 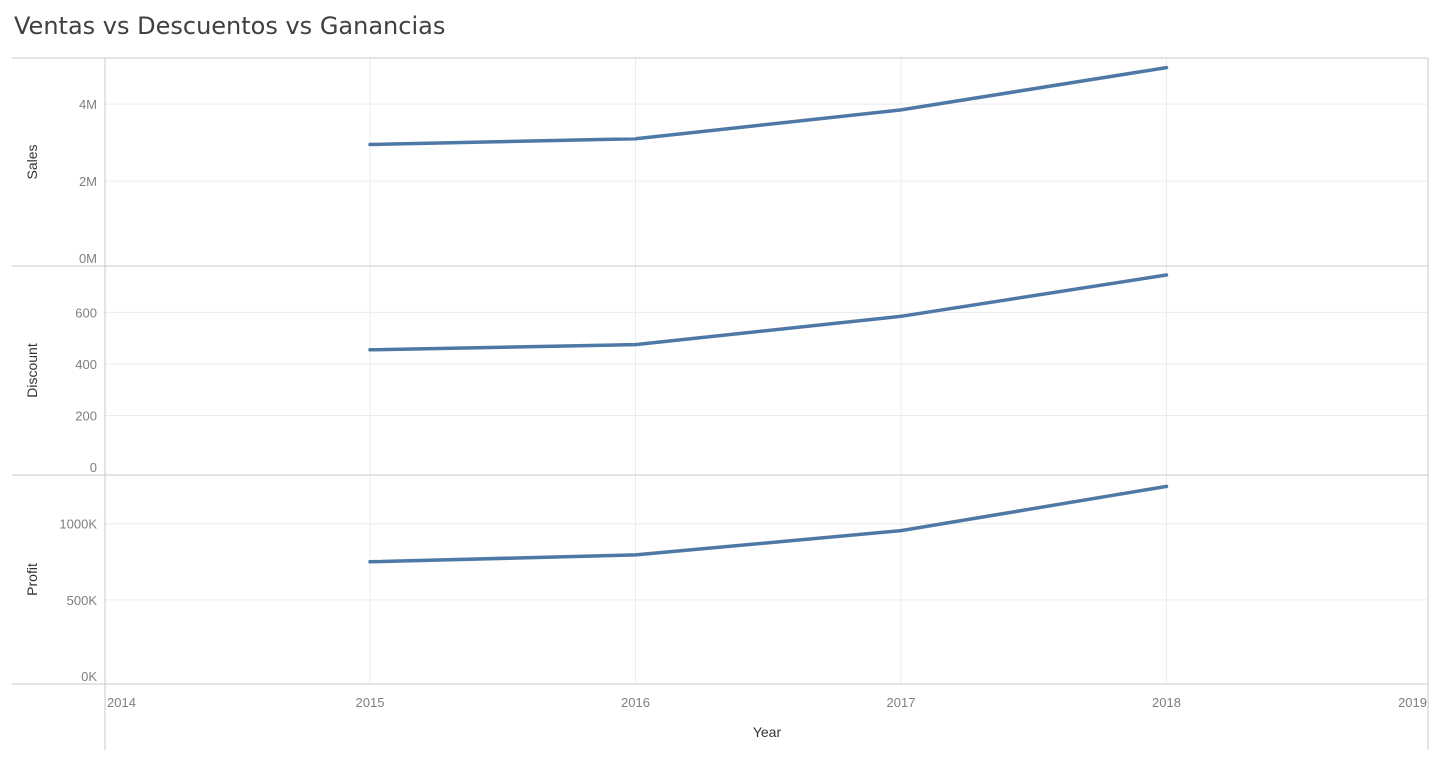 I want to click on y-tick-label: 0K, so click(x=89, y=676).